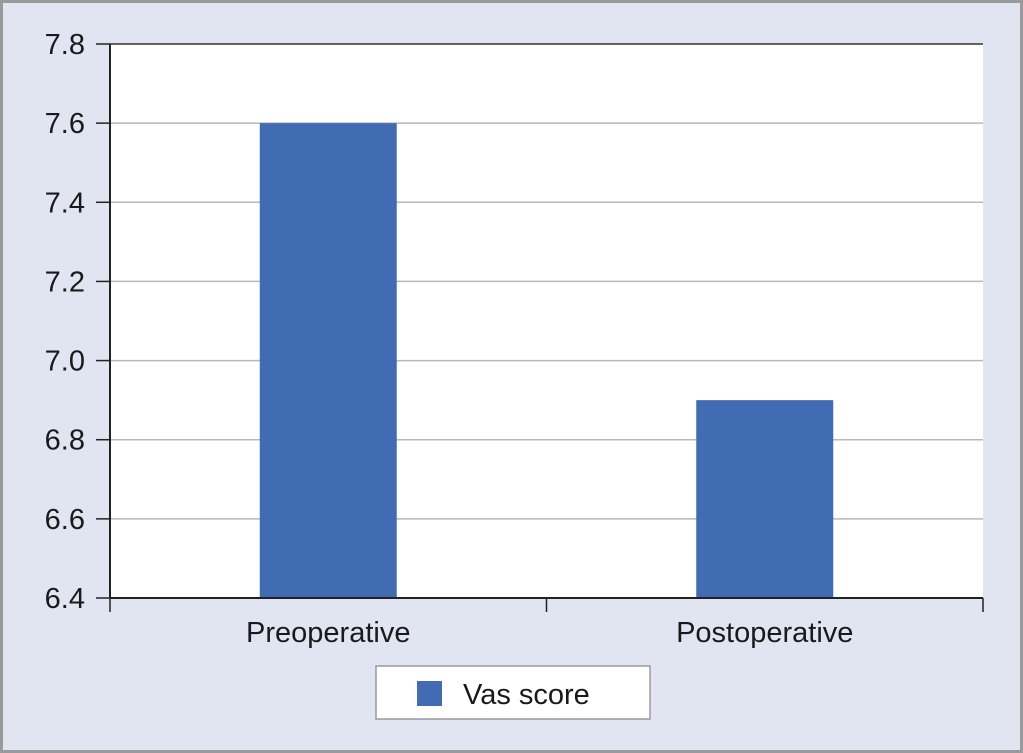 The width and height of the screenshot is (1023, 753). Describe the element at coordinates (65, 124) in the screenshot. I see `y-tick-label: 7.6` at that location.